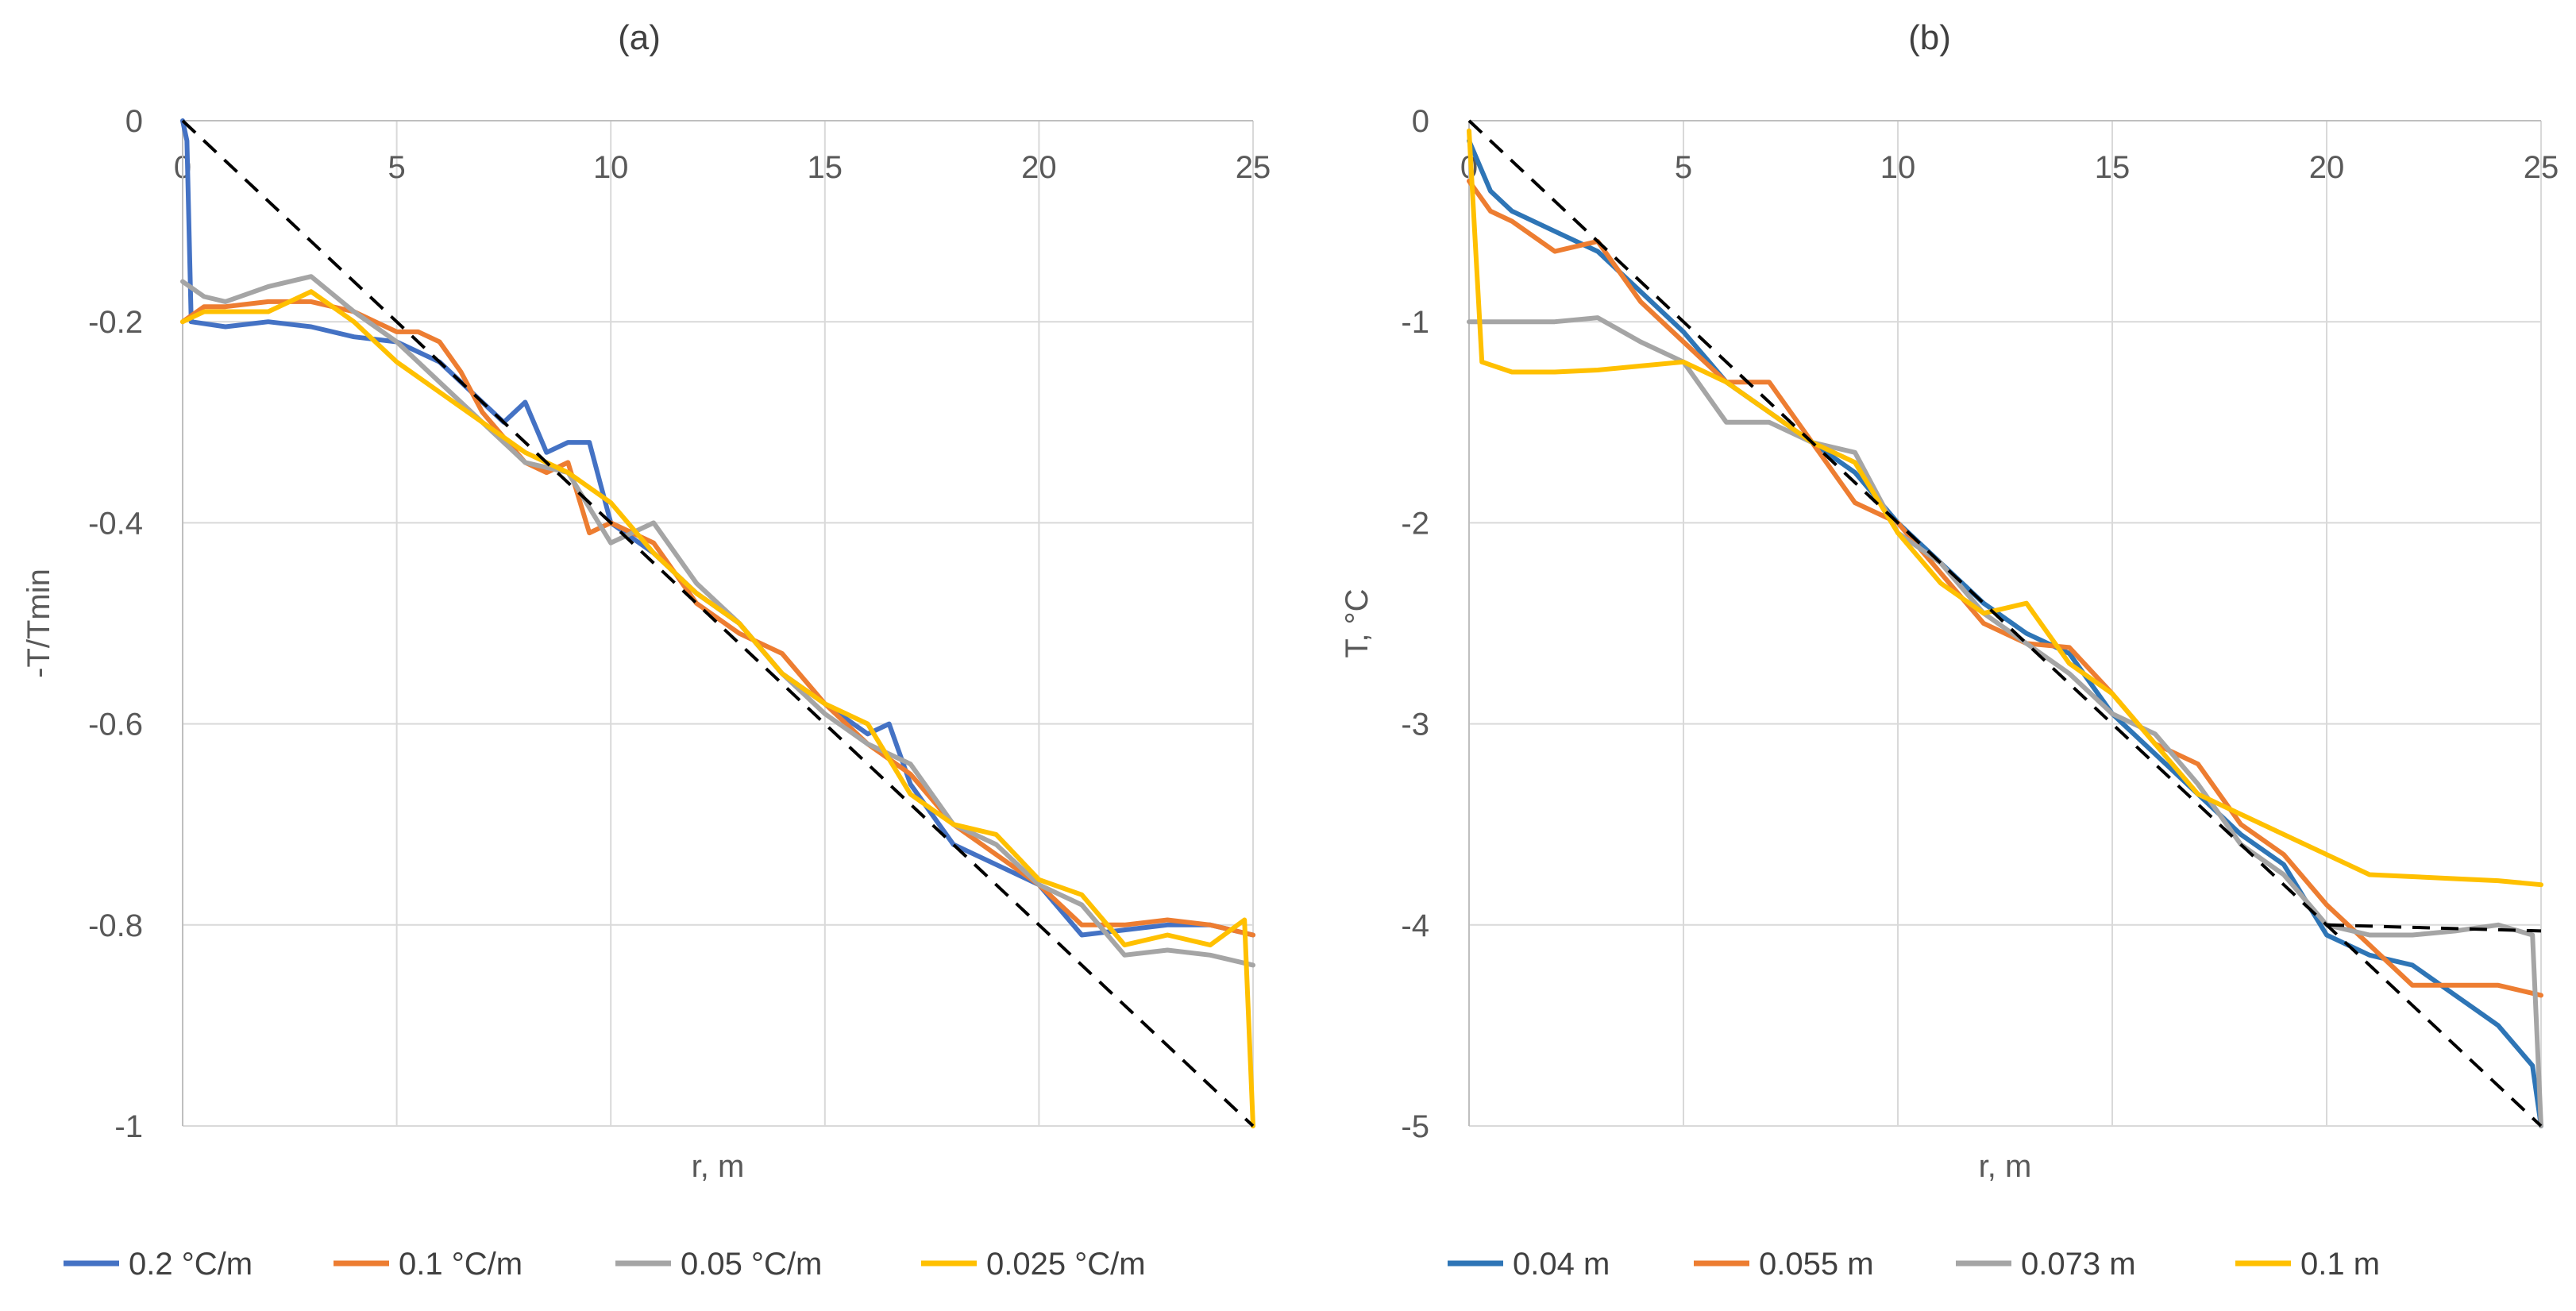 The image size is (2576, 1311). What do you see at coordinates (611, 167) in the screenshot?
I see `panel-a-x-tick-label: 10` at bounding box center [611, 167].